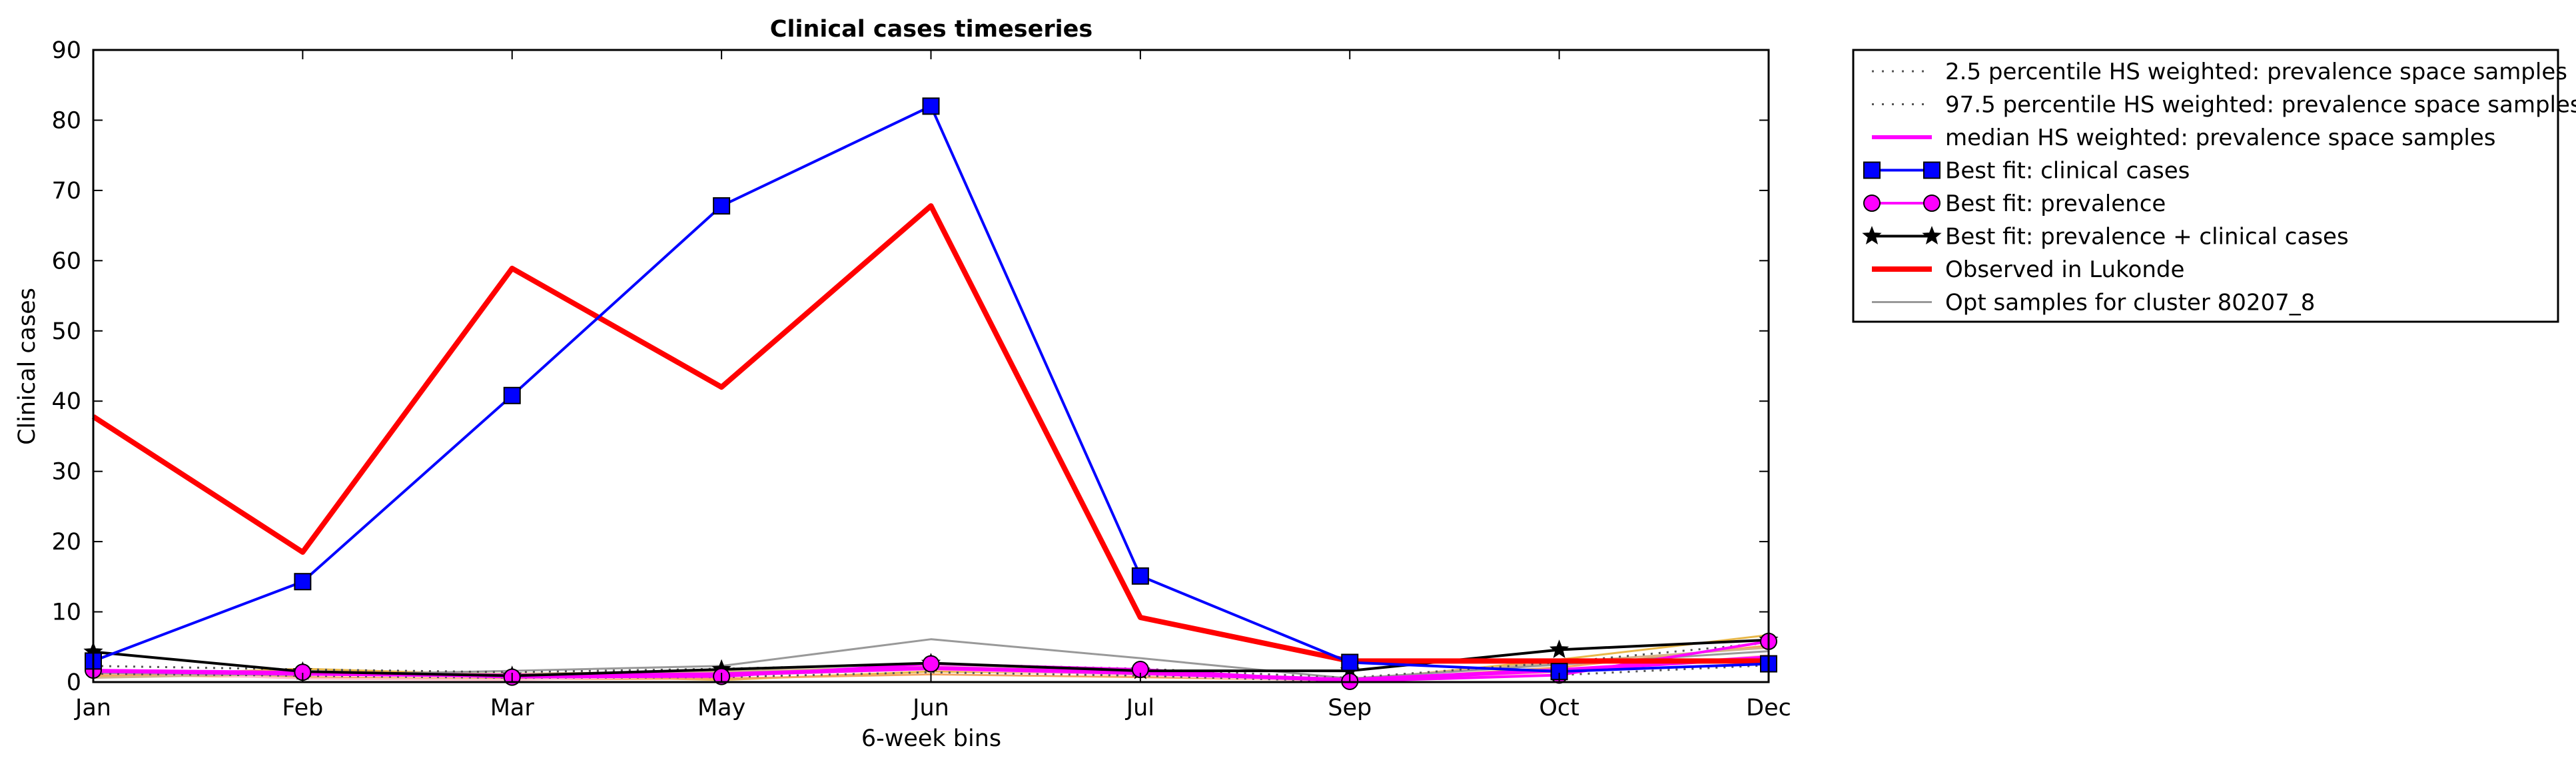 This screenshot has width=2576, height=772. I want to click on x-tick-label: Jan, so click(93, 708).